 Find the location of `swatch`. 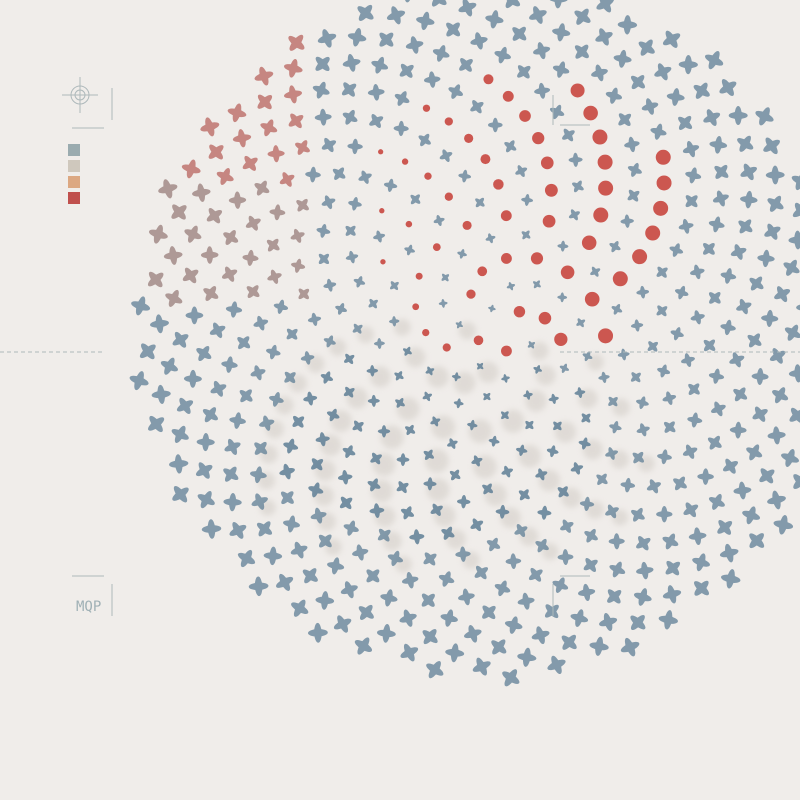

swatch is located at coordinates (74, 198).